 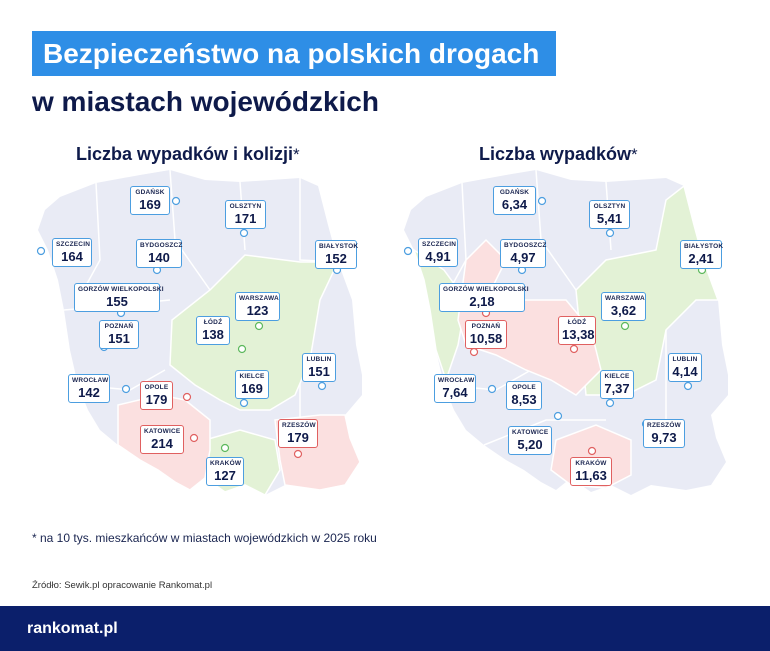 I want to click on map-title-left: Liczba wypadków i kolizji*, so click(x=188, y=154).